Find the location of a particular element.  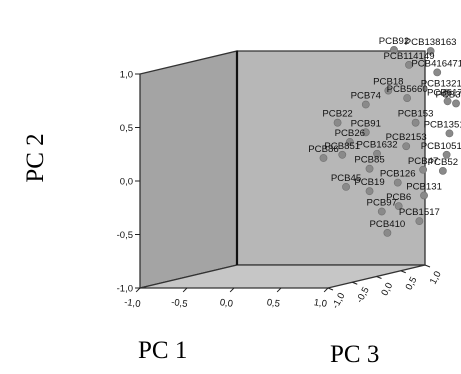

point-label-pcb153: PCB153 is located at coordinates (416, 114).